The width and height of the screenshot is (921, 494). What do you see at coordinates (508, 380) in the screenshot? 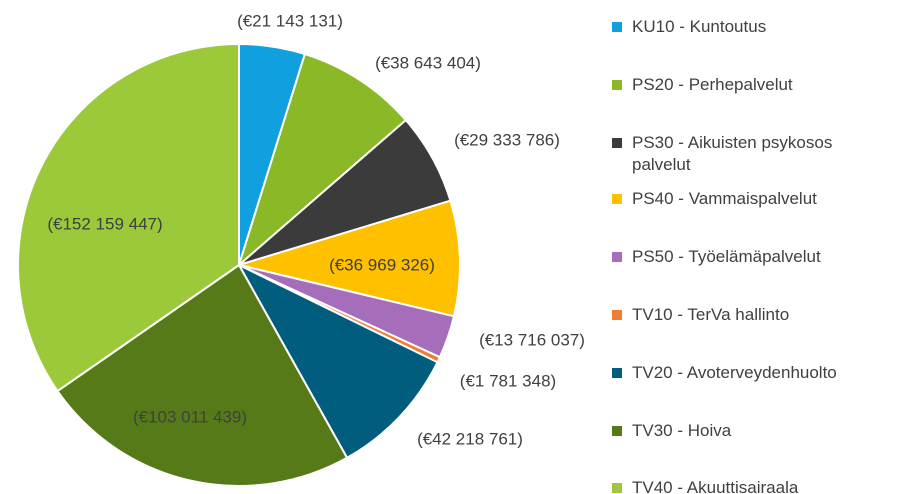
I see `data-label: (€1 781 348)` at bounding box center [508, 380].